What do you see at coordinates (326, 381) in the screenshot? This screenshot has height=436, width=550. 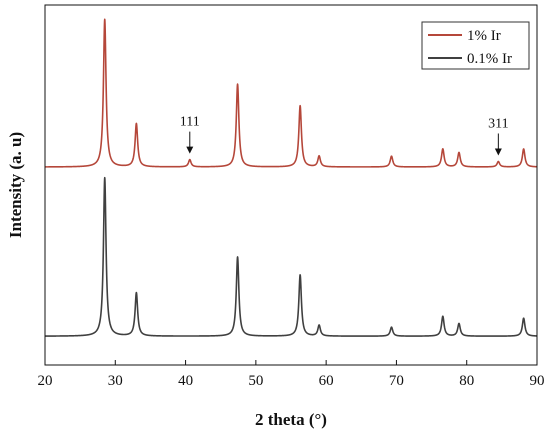 I see `x-tick-label: 60` at bounding box center [326, 381].